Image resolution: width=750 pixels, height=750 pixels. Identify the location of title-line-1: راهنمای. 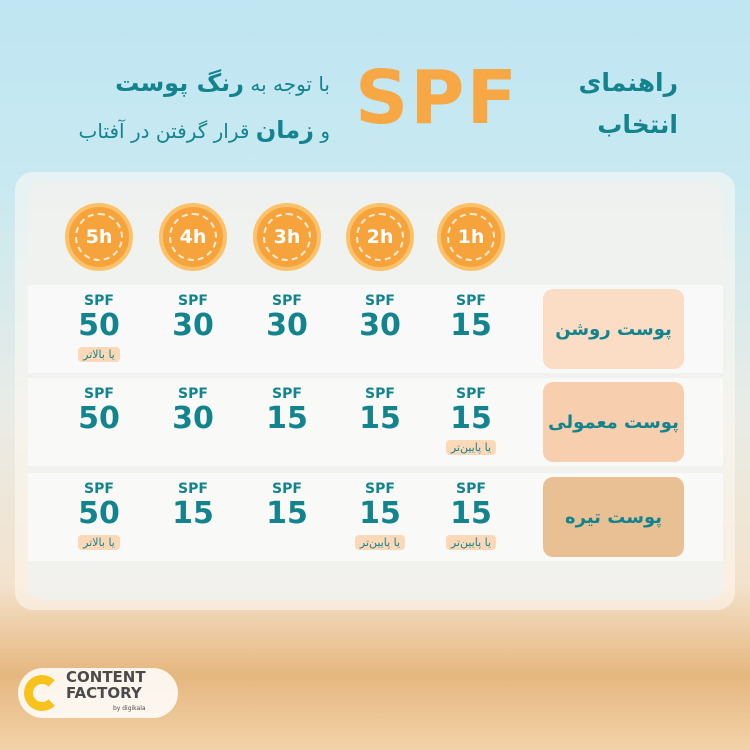
(628, 82).